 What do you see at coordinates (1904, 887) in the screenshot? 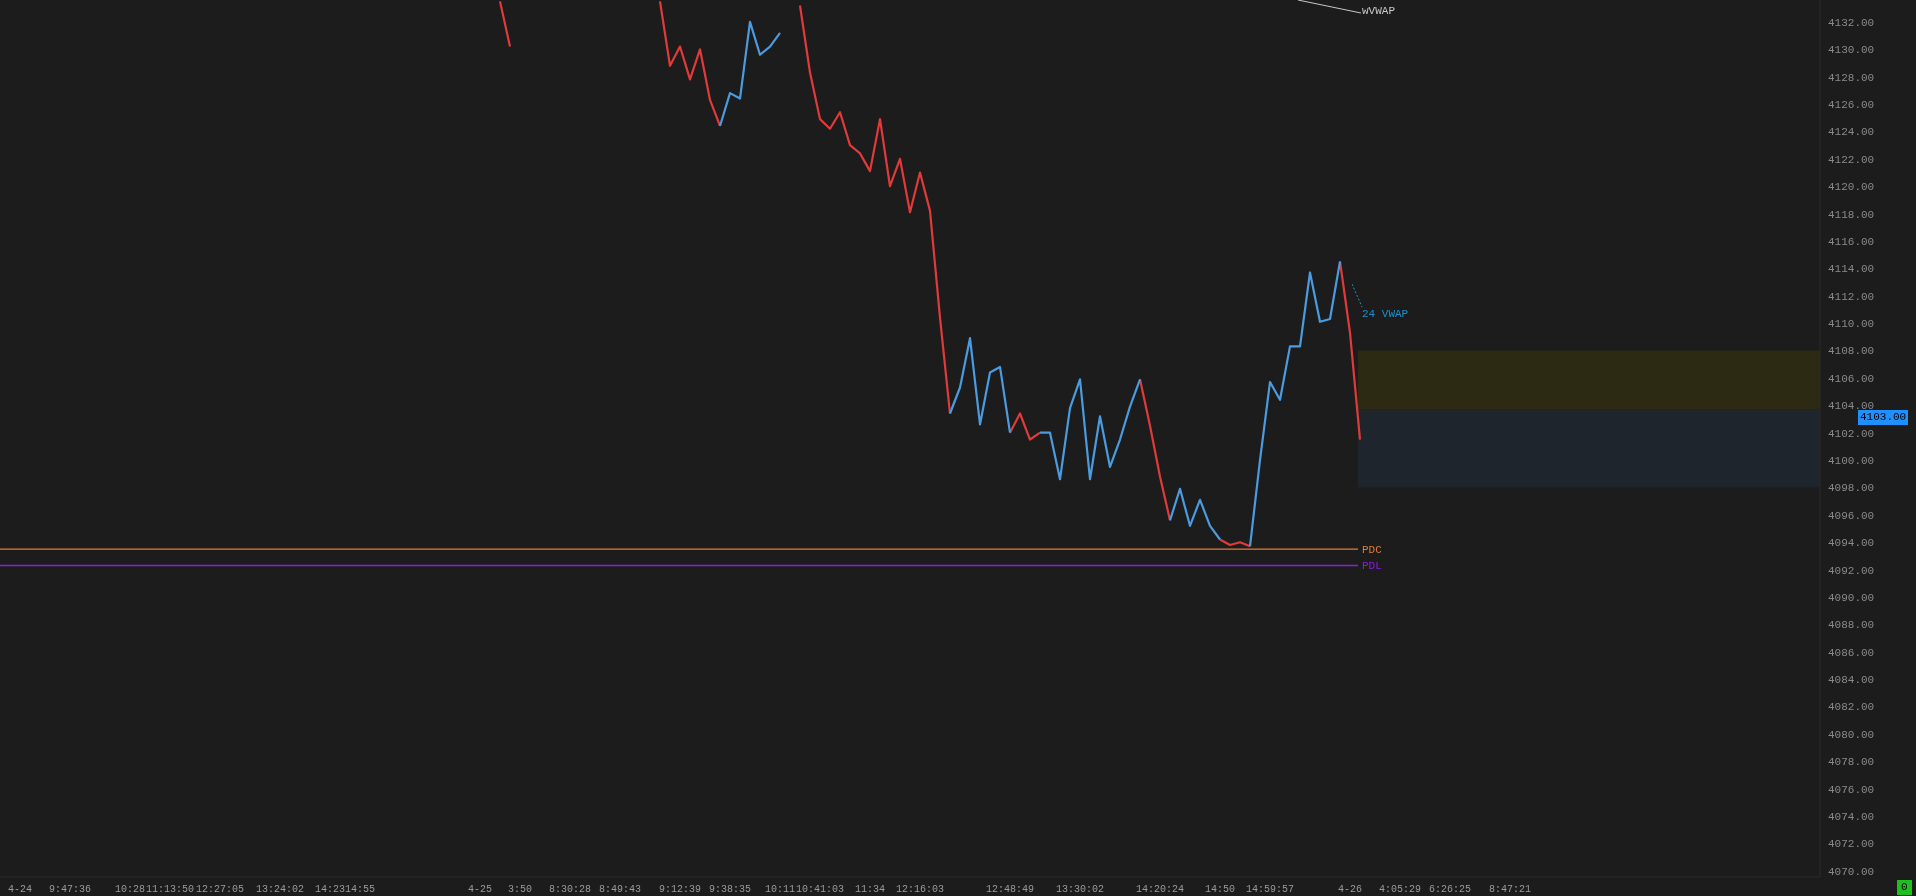
I see `text: 0` at bounding box center [1904, 887].